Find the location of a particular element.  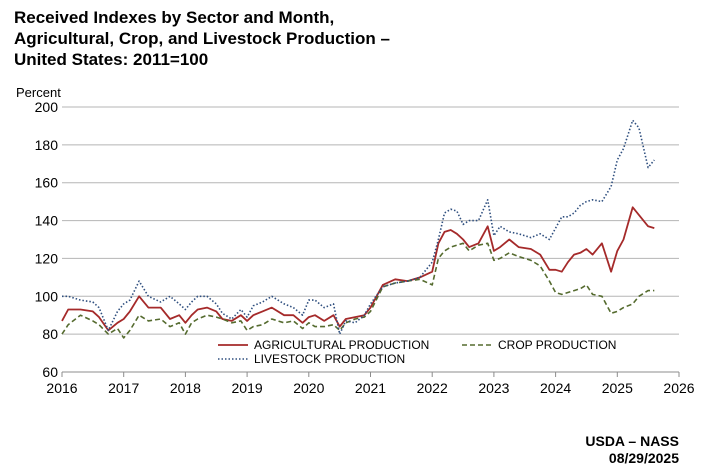

chart-title-line-3: United States: 2011=100 is located at coordinates (111, 59).